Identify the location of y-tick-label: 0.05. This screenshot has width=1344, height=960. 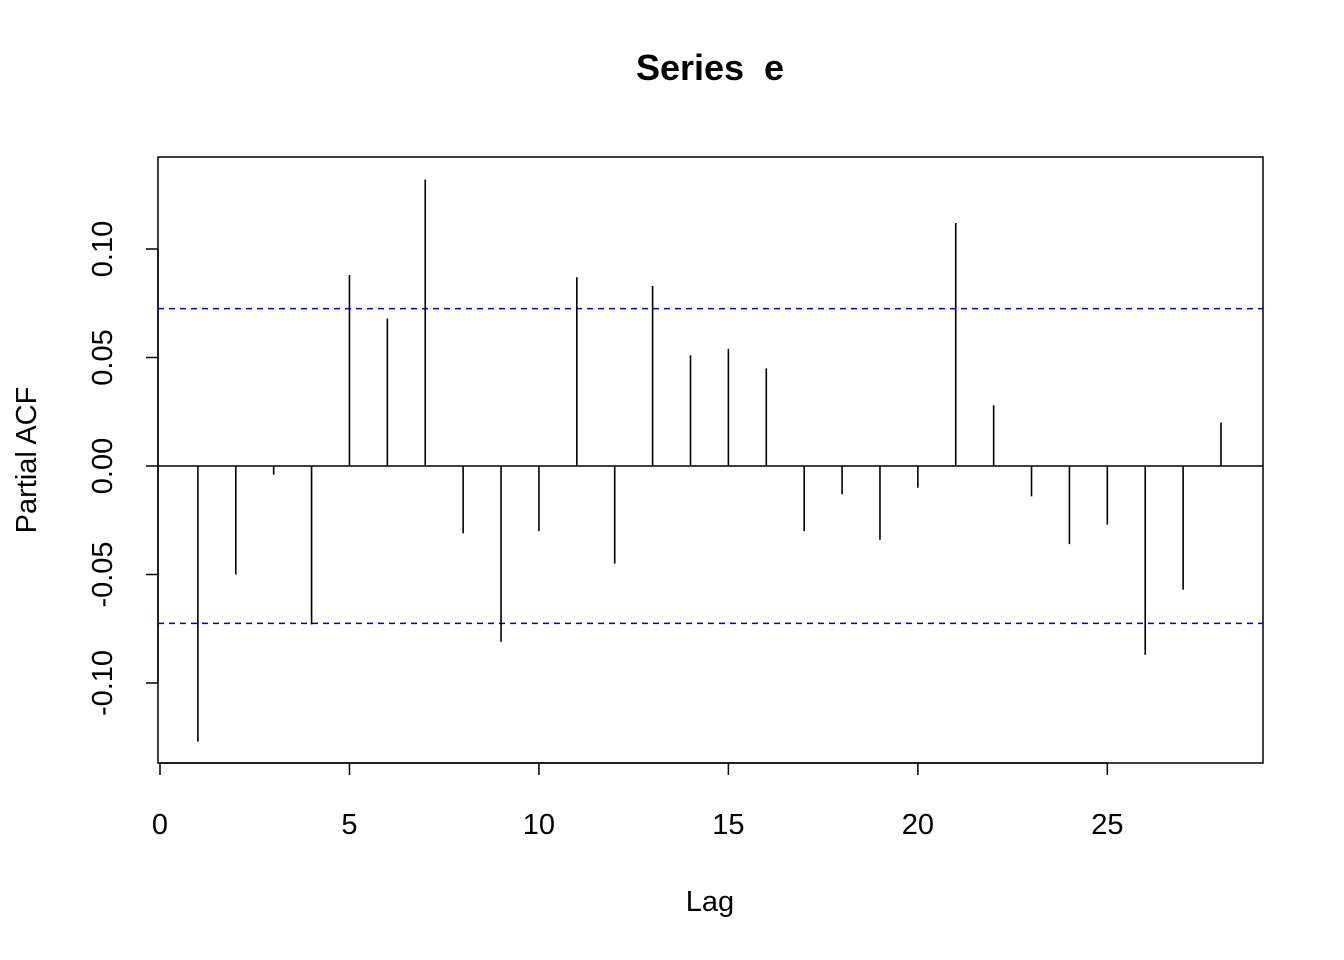
(103, 357).